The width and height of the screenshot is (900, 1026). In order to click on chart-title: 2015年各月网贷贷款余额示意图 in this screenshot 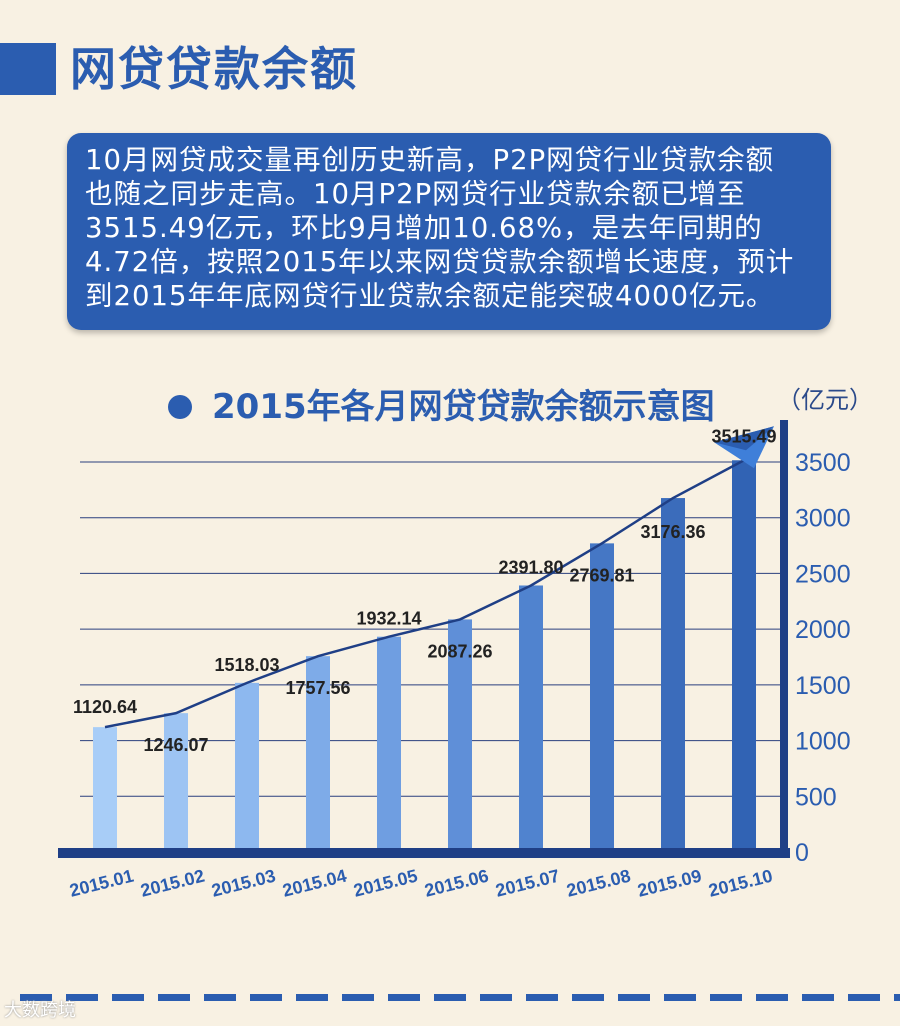, I will do `click(463, 407)`.